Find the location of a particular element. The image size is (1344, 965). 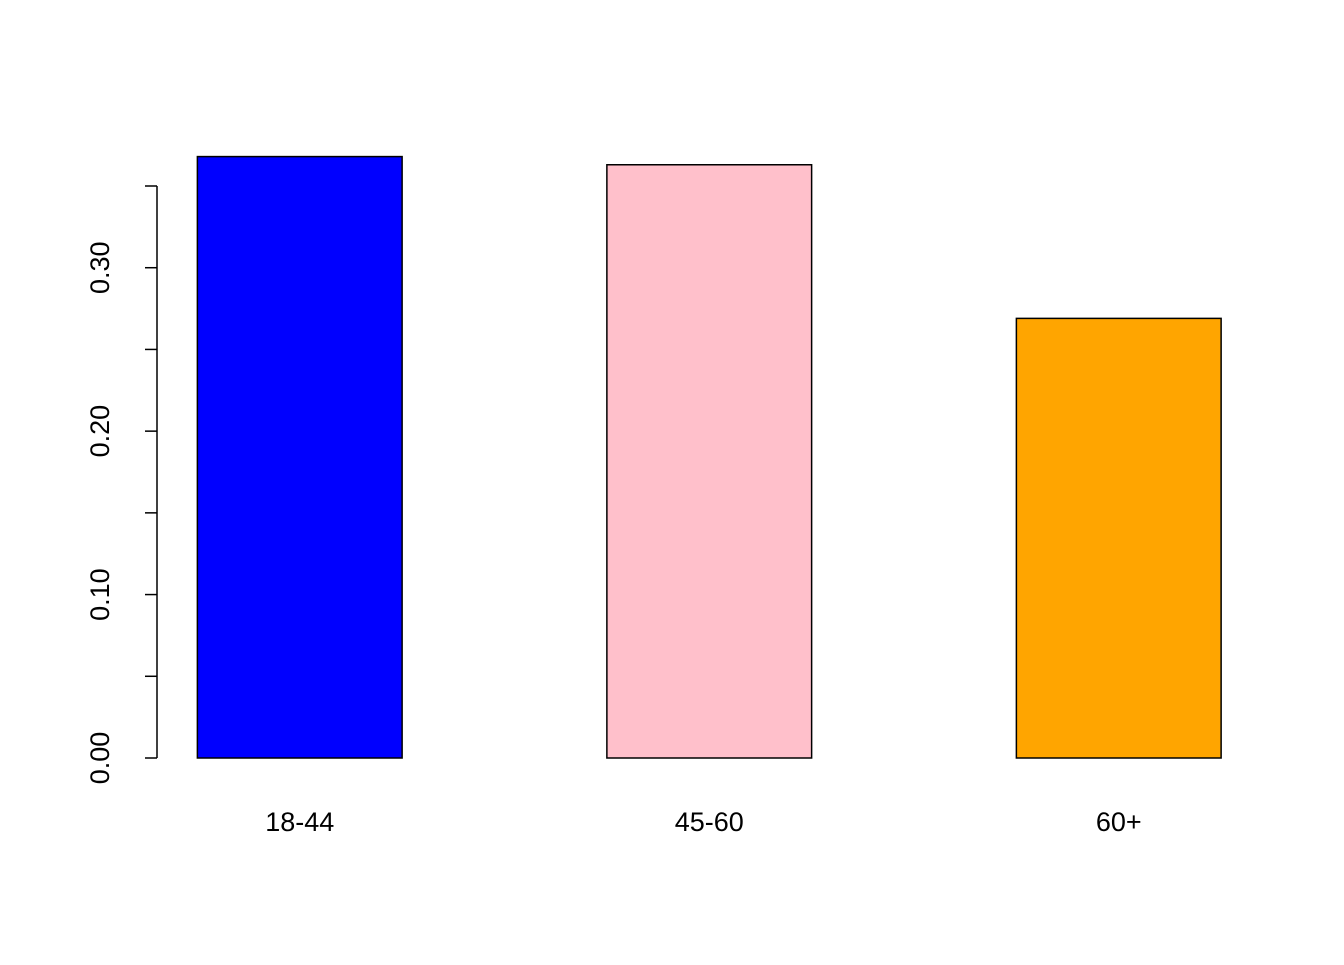

y-tick-label: 0.30 is located at coordinates (100, 267).